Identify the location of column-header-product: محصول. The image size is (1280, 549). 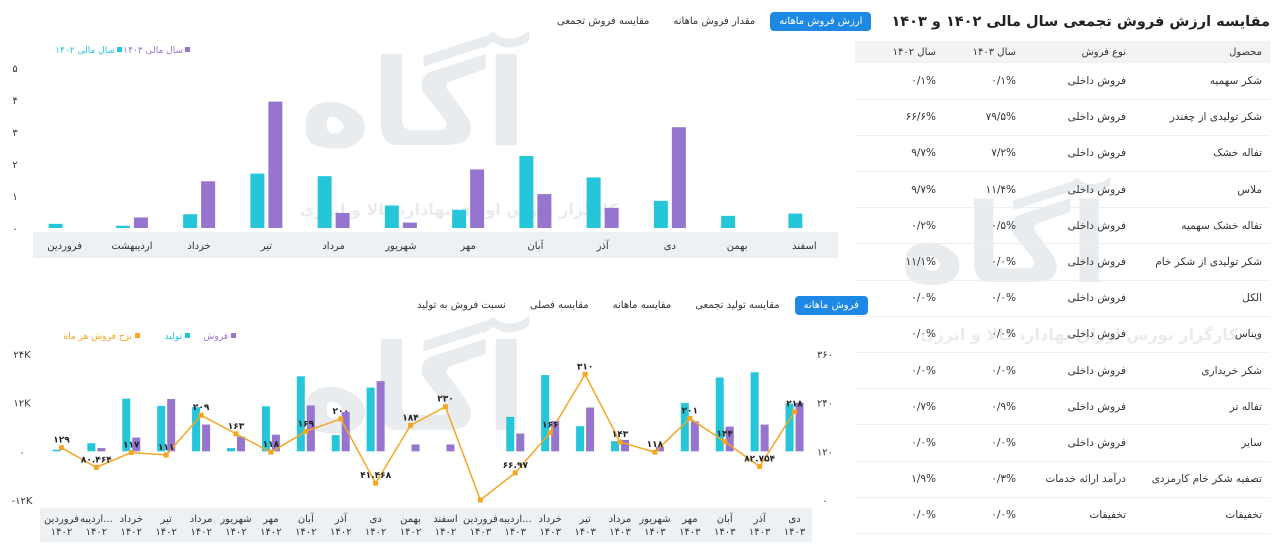
(1245, 52).